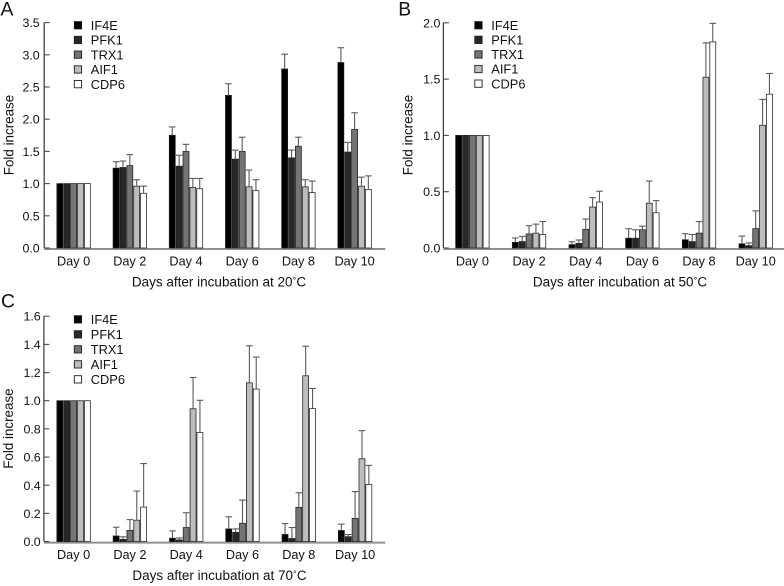 Image resolution: width=784 pixels, height=586 pixels. Describe the element at coordinates (620, 281) in the screenshot. I see `svg-text: Days after incubation at 50°C` at that location.